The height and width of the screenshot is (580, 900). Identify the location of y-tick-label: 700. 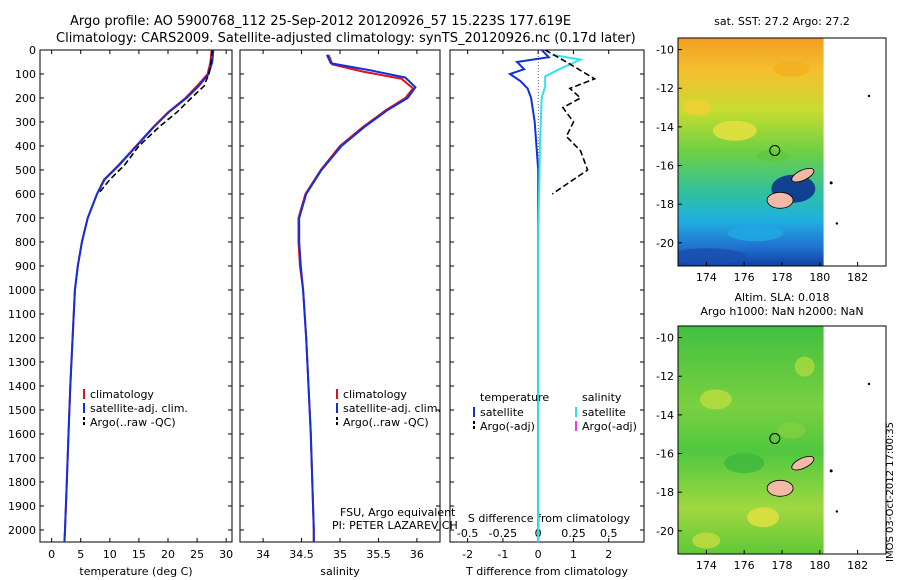
(25, 218).